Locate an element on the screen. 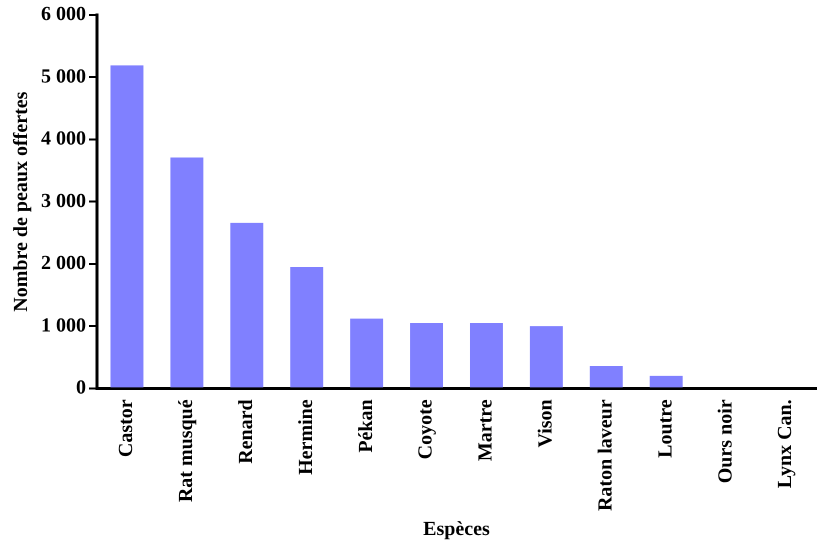 The image size is (822, 550). x-tick-label: Lynx Can. is located at coordinates (785, 443).